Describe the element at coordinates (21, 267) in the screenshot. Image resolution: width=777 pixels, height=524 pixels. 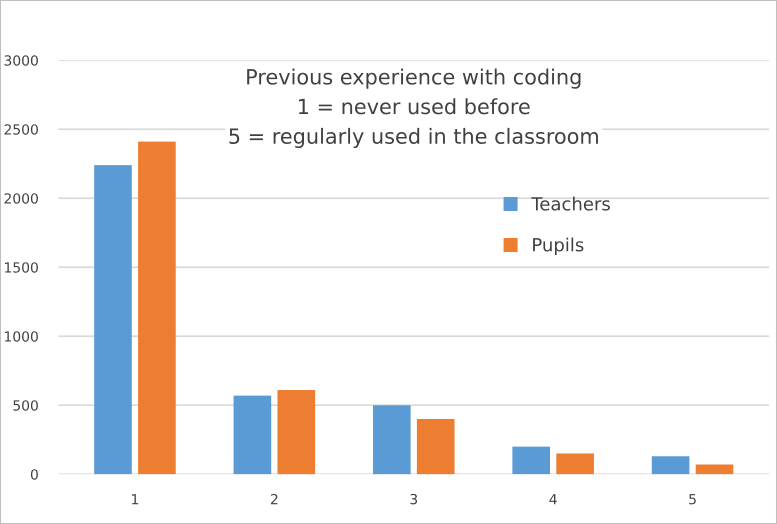
I see `y-tick-label: 1500` at that location.